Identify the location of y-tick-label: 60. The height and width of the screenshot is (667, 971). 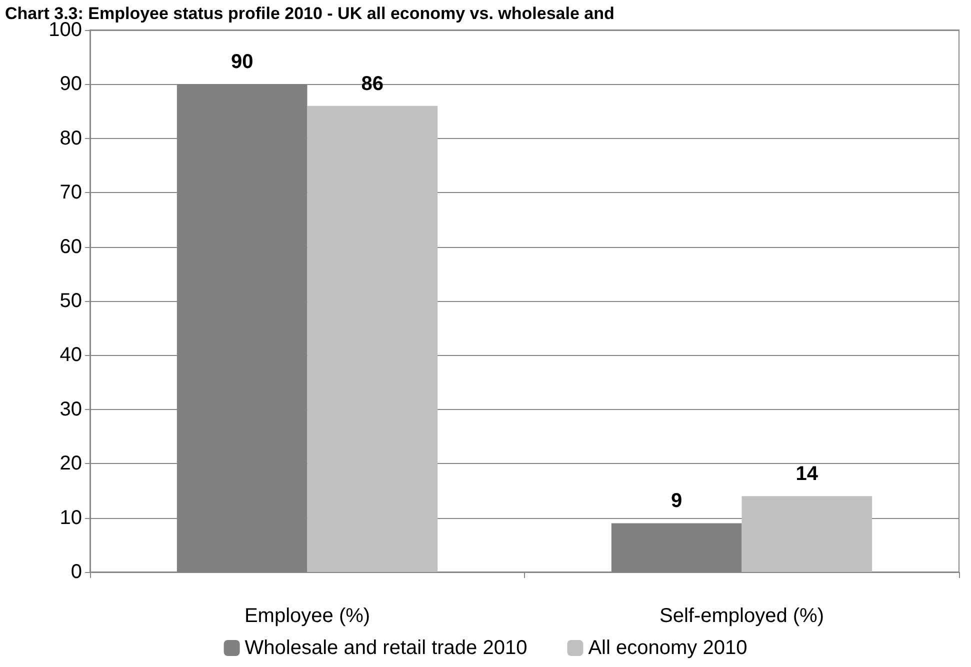
(71, 247).